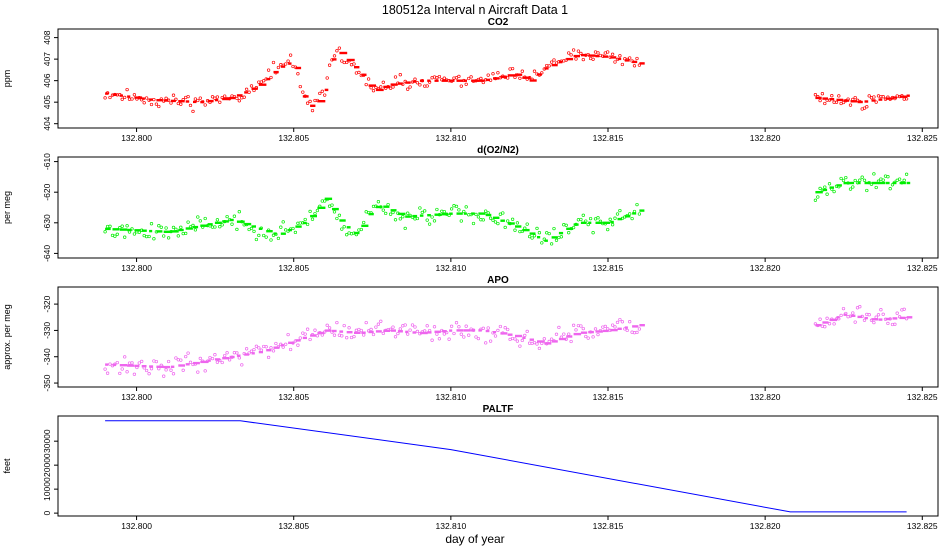 This screenshot has height=550, width=950. I want to click on y-tick-label: 407, so click(47, 59).